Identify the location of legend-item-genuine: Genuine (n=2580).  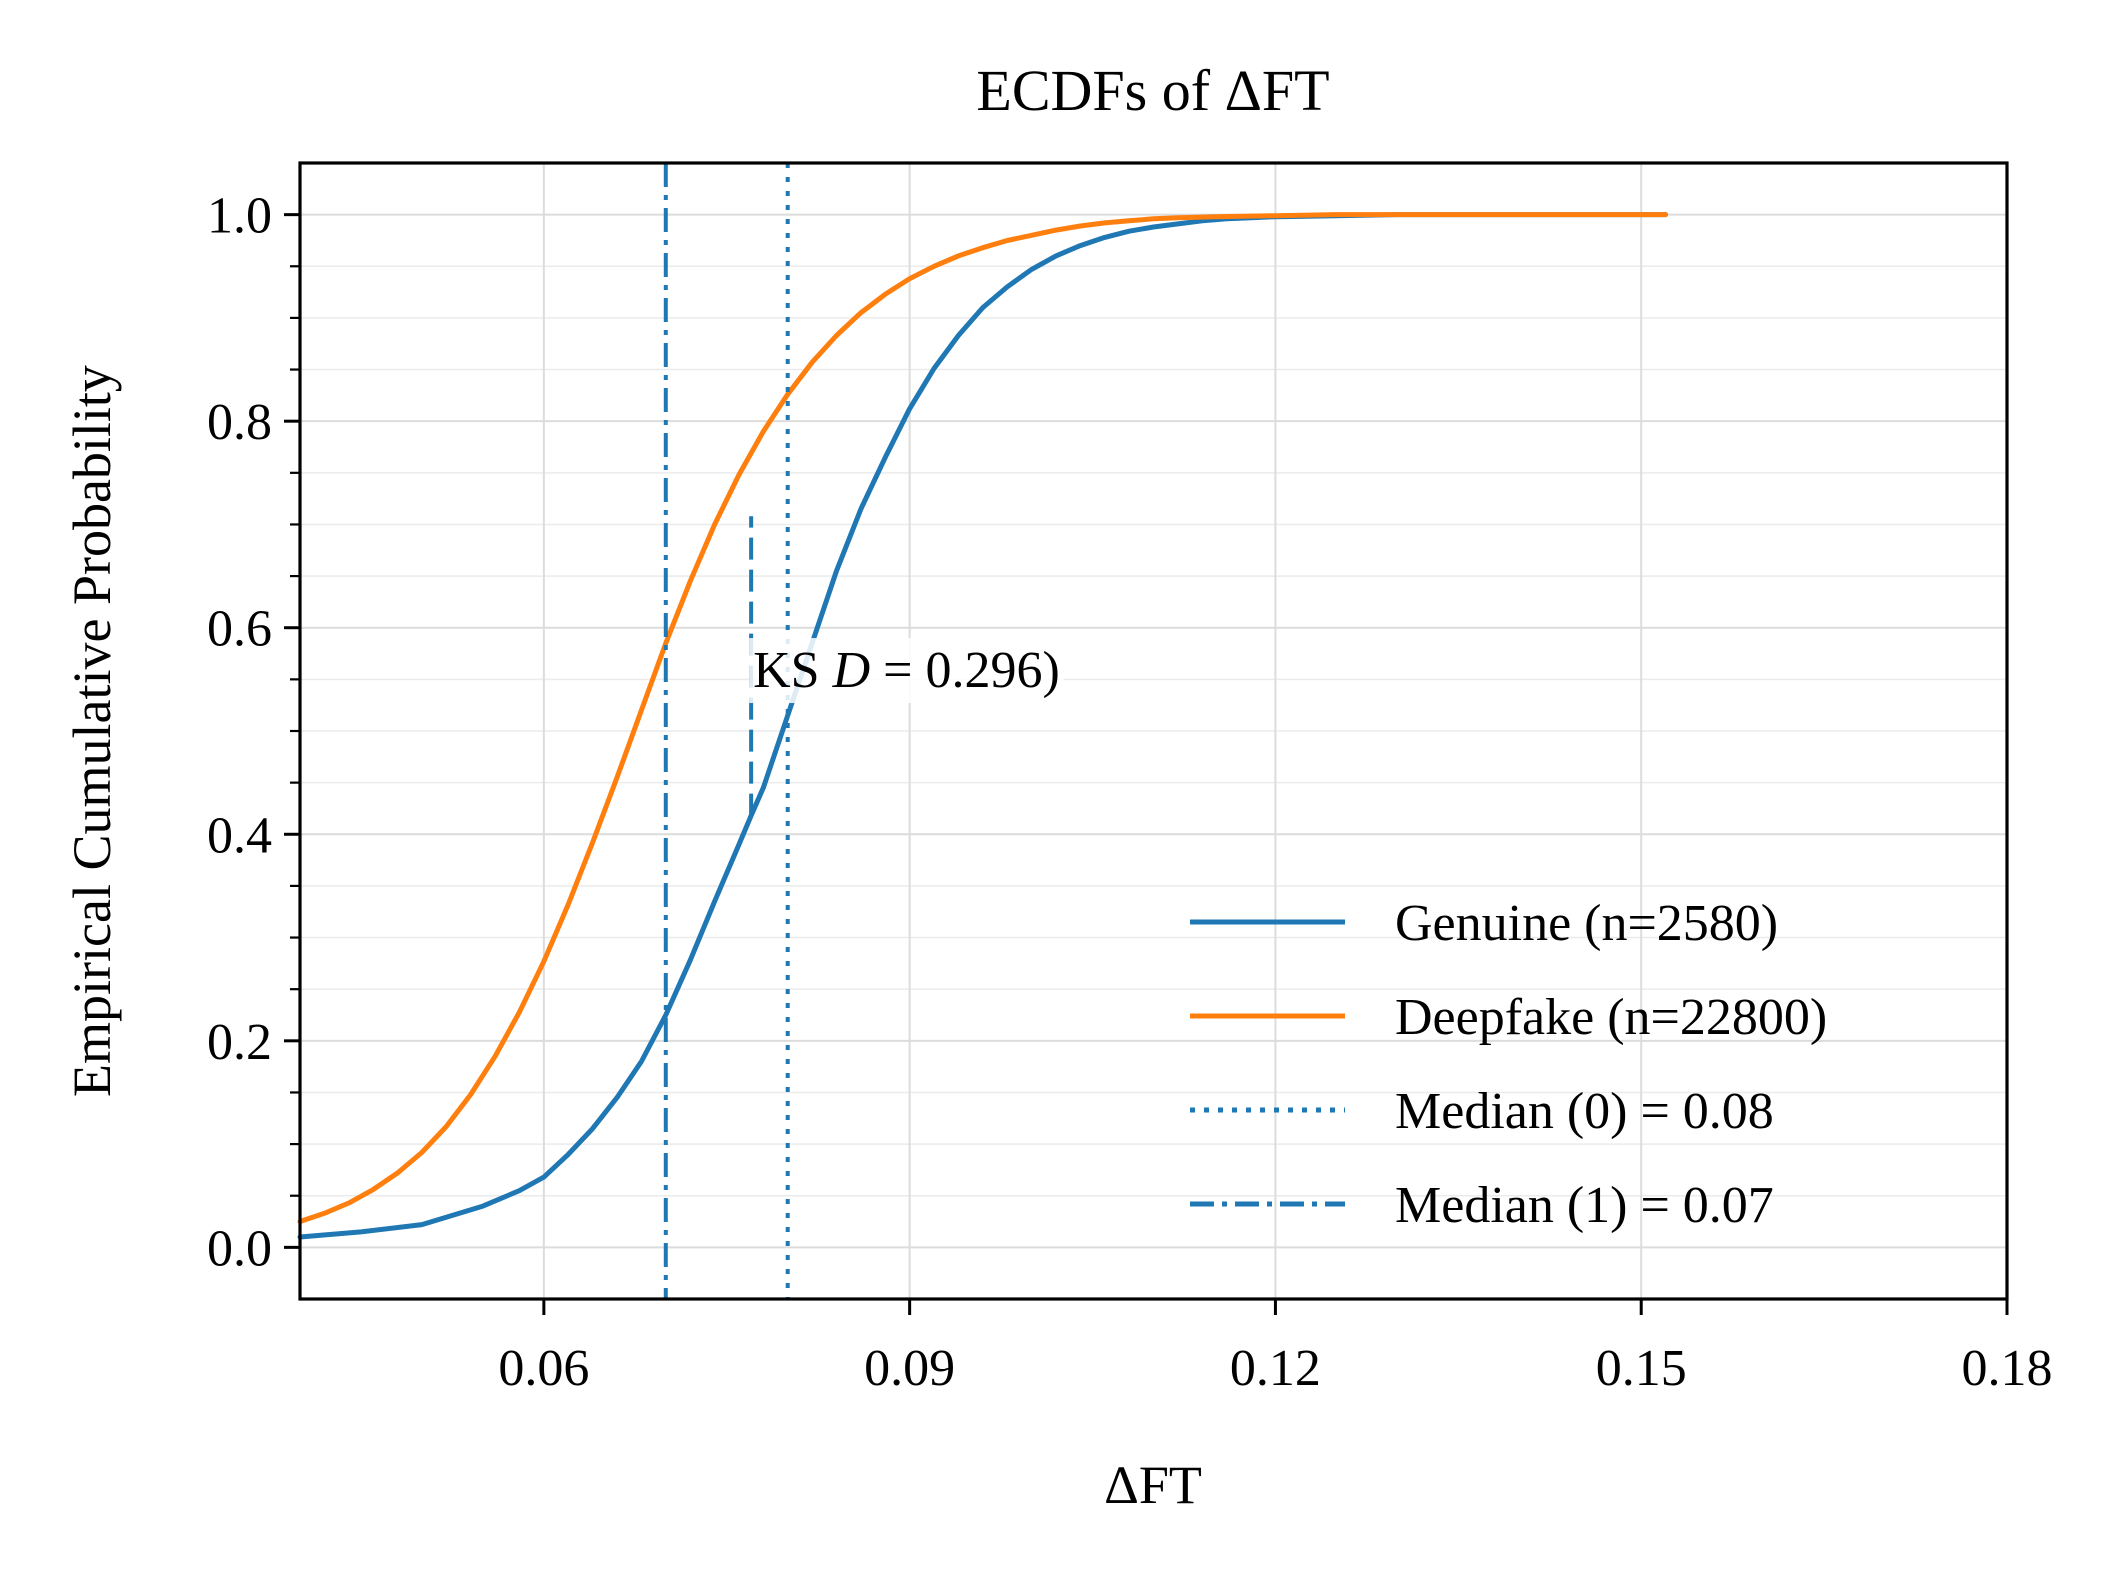
(1484, 923).